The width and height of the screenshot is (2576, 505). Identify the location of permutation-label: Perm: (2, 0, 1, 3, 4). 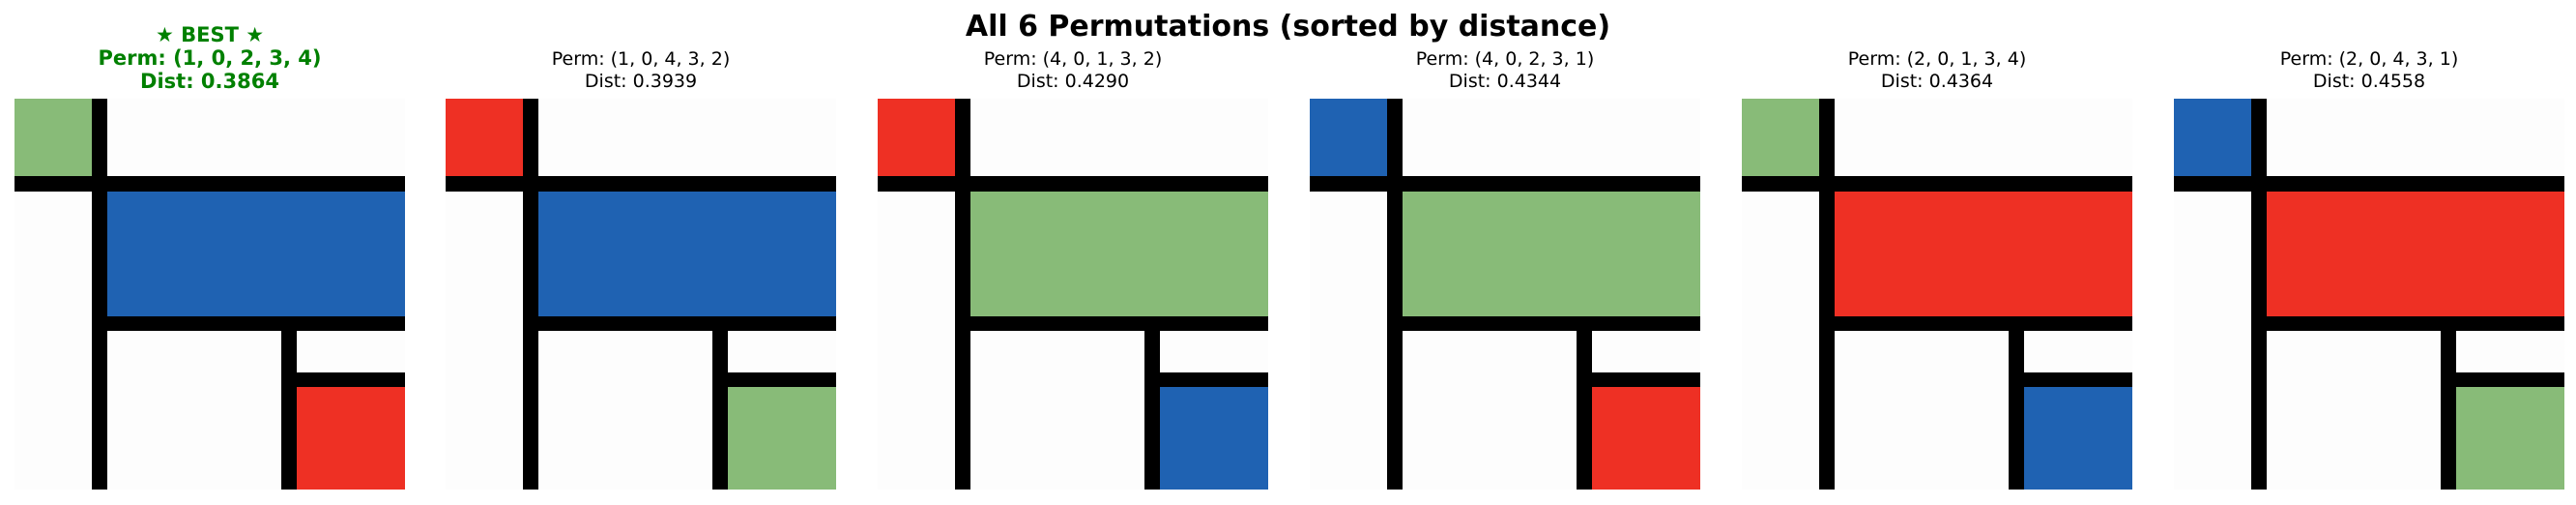
(1937, 59).